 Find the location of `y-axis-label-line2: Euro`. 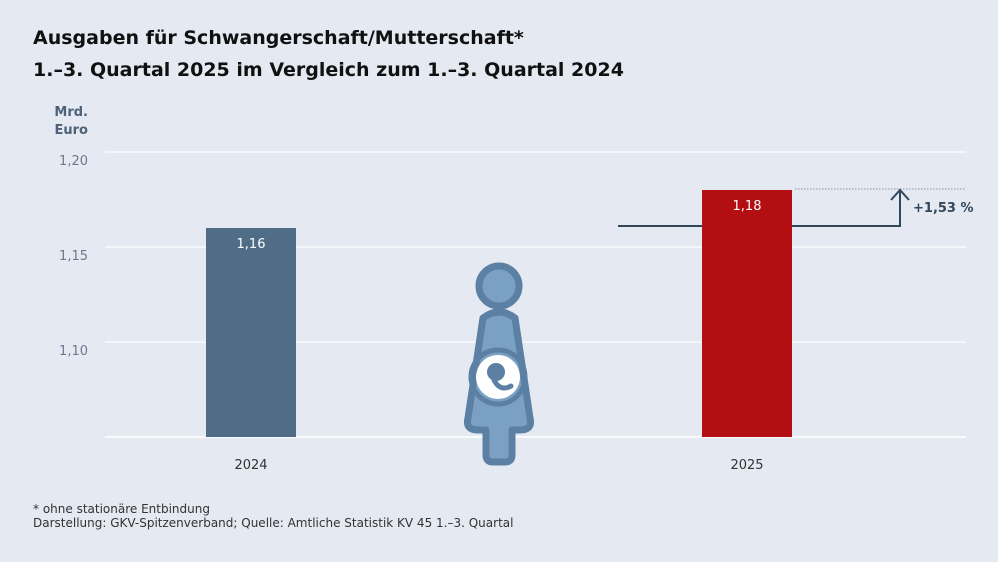

y-axis-label-line2: Euro is located at coordinates (71, 130).